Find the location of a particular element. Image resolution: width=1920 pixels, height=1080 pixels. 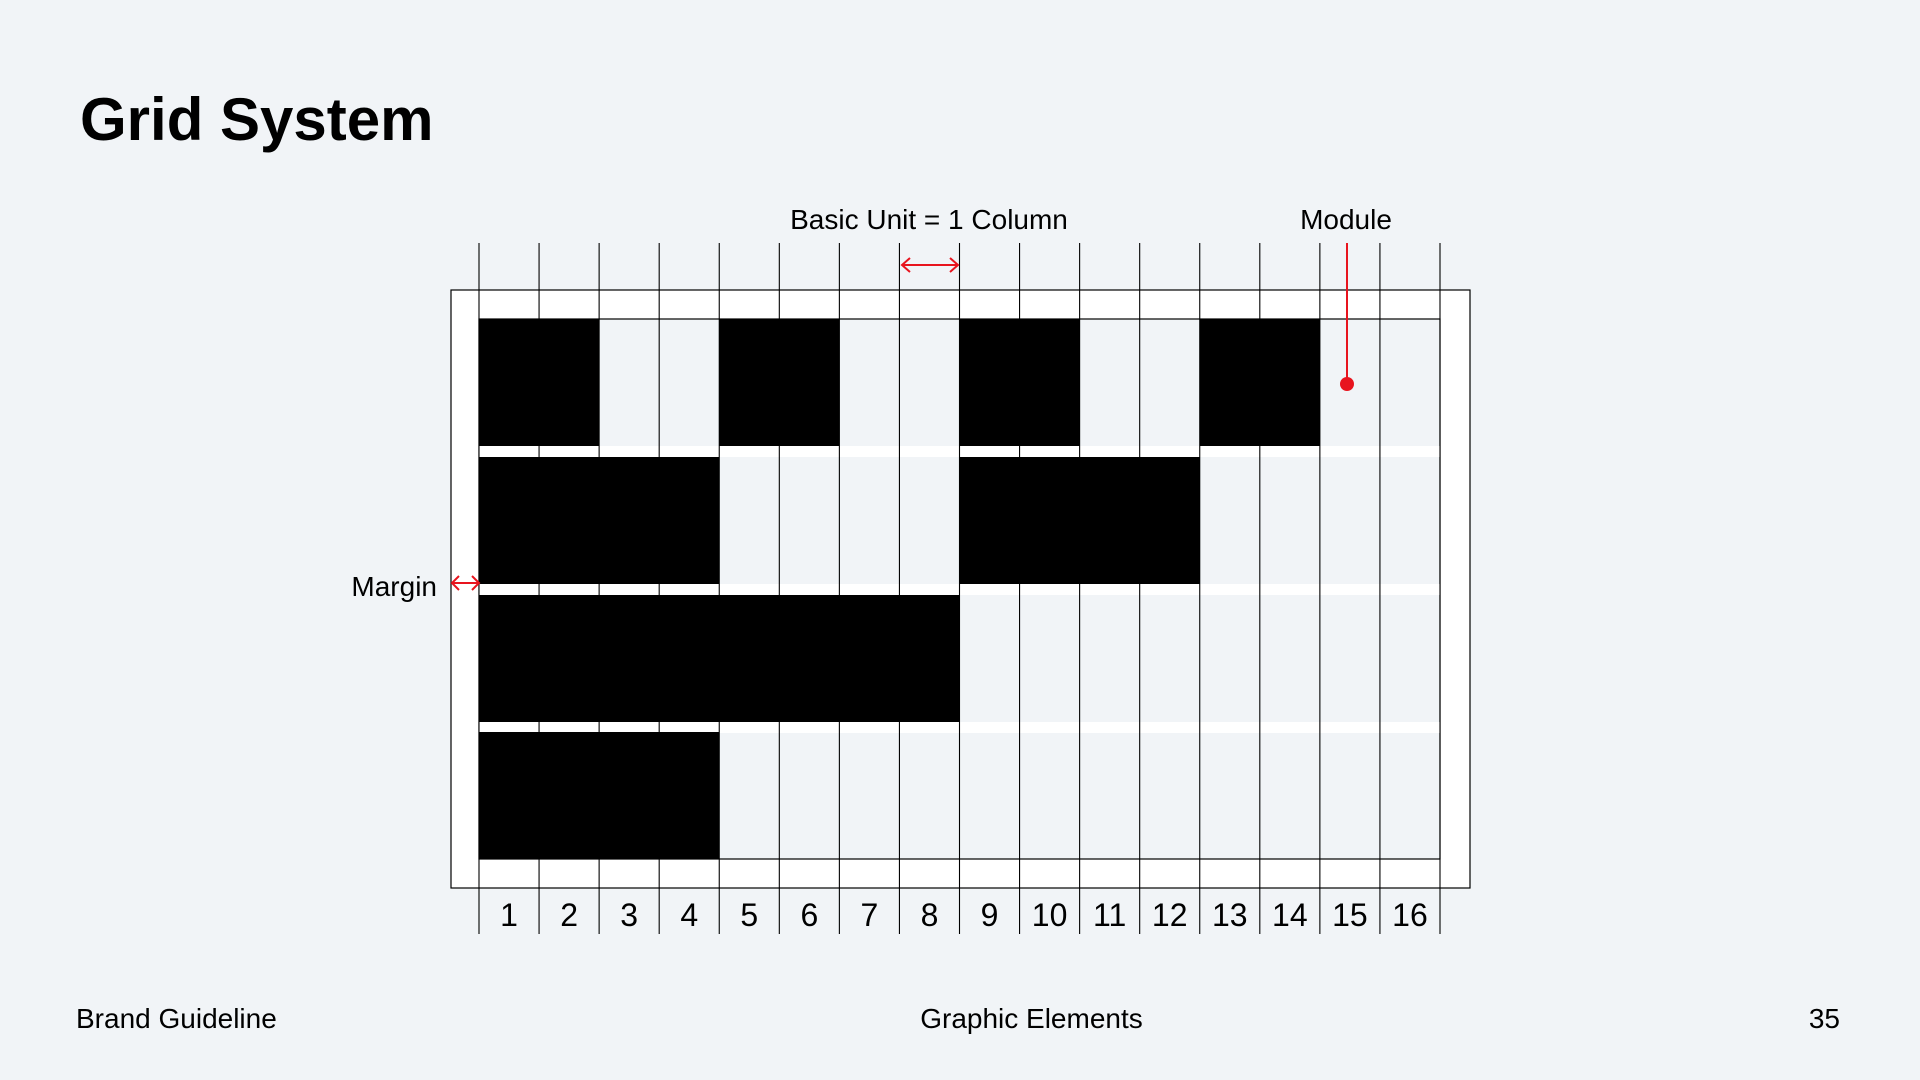

column-number: 4 is located at coordinates (689, 915).